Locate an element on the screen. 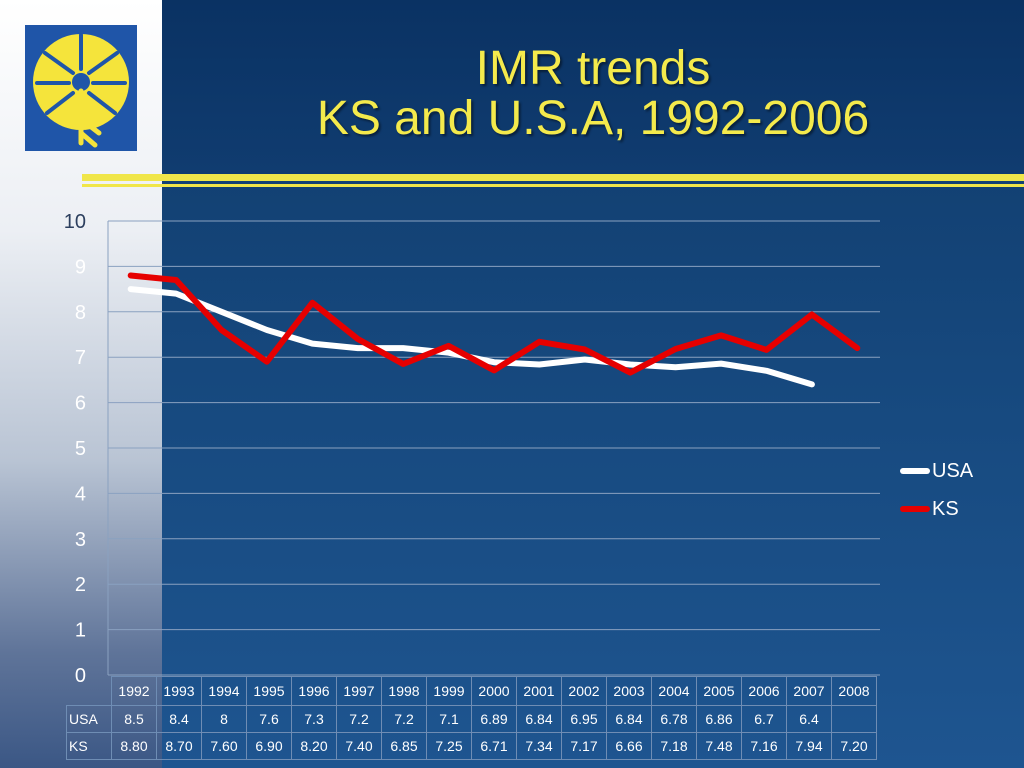 The image size is (1024, 768). data-label: 7.17 is located at coordinates (584, 746).